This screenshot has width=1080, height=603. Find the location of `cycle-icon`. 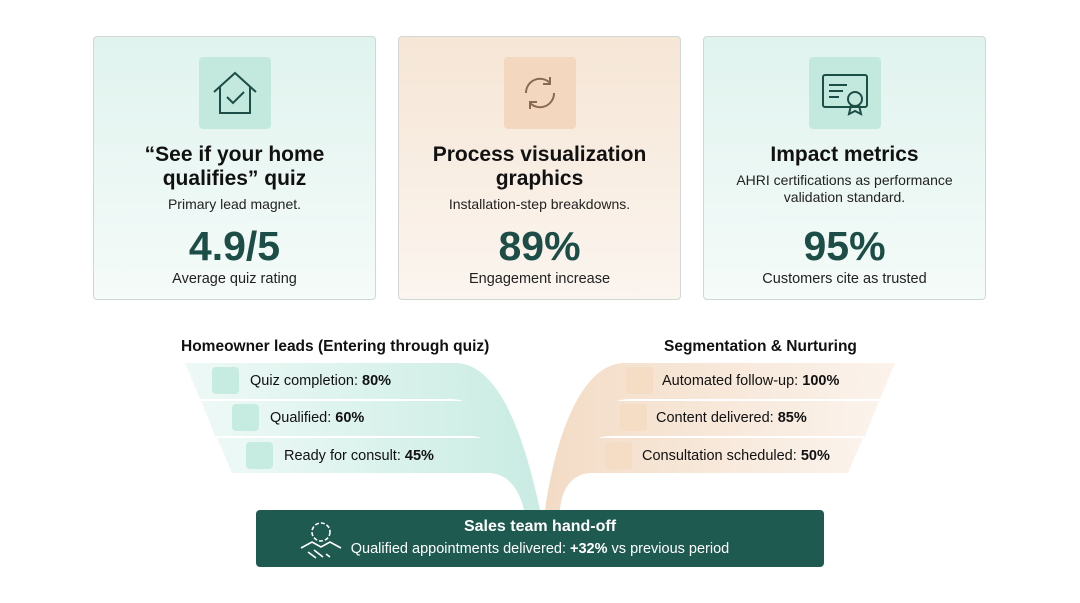

cycle-icon is located at coordinates (540, 93).